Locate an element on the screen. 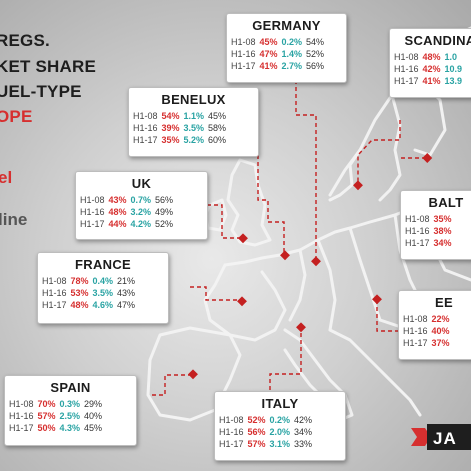 The height and width of the screenshot is (471, 471). norway-coast is located at coordinates (345, 175).